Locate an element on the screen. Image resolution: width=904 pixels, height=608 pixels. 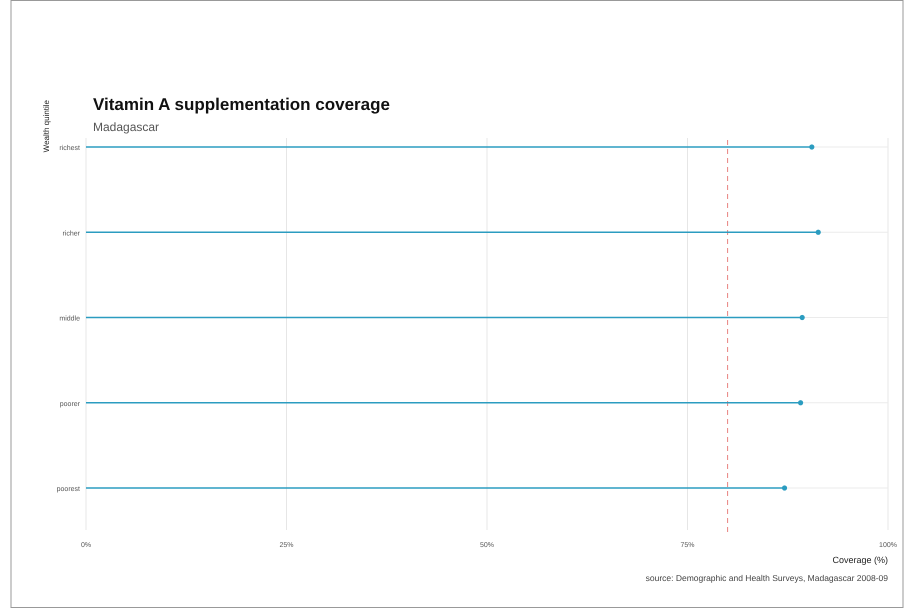
chart-subtitle: Madagascar is located at coordinates (126, 127).